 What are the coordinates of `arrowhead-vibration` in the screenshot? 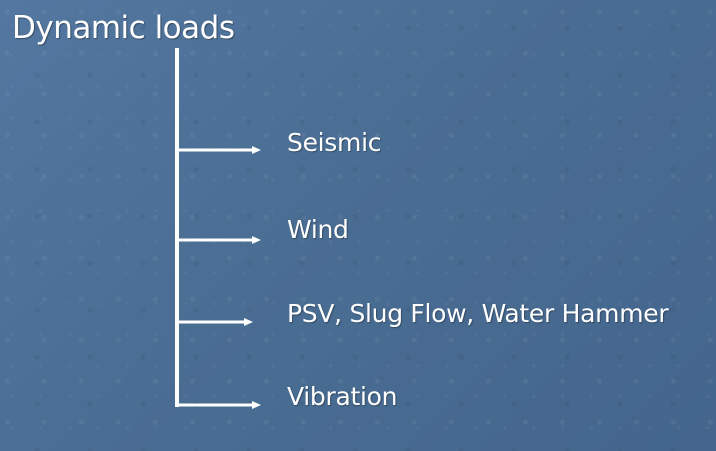 It's located at (256, 405).